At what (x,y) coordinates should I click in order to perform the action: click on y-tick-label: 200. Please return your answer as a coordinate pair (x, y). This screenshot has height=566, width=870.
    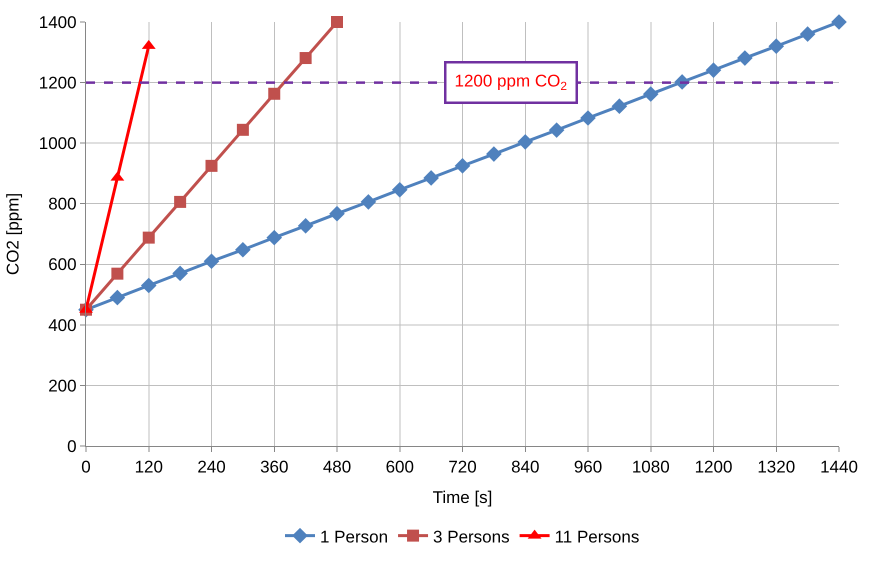
    Looking at the image, I should click on (62, 386).